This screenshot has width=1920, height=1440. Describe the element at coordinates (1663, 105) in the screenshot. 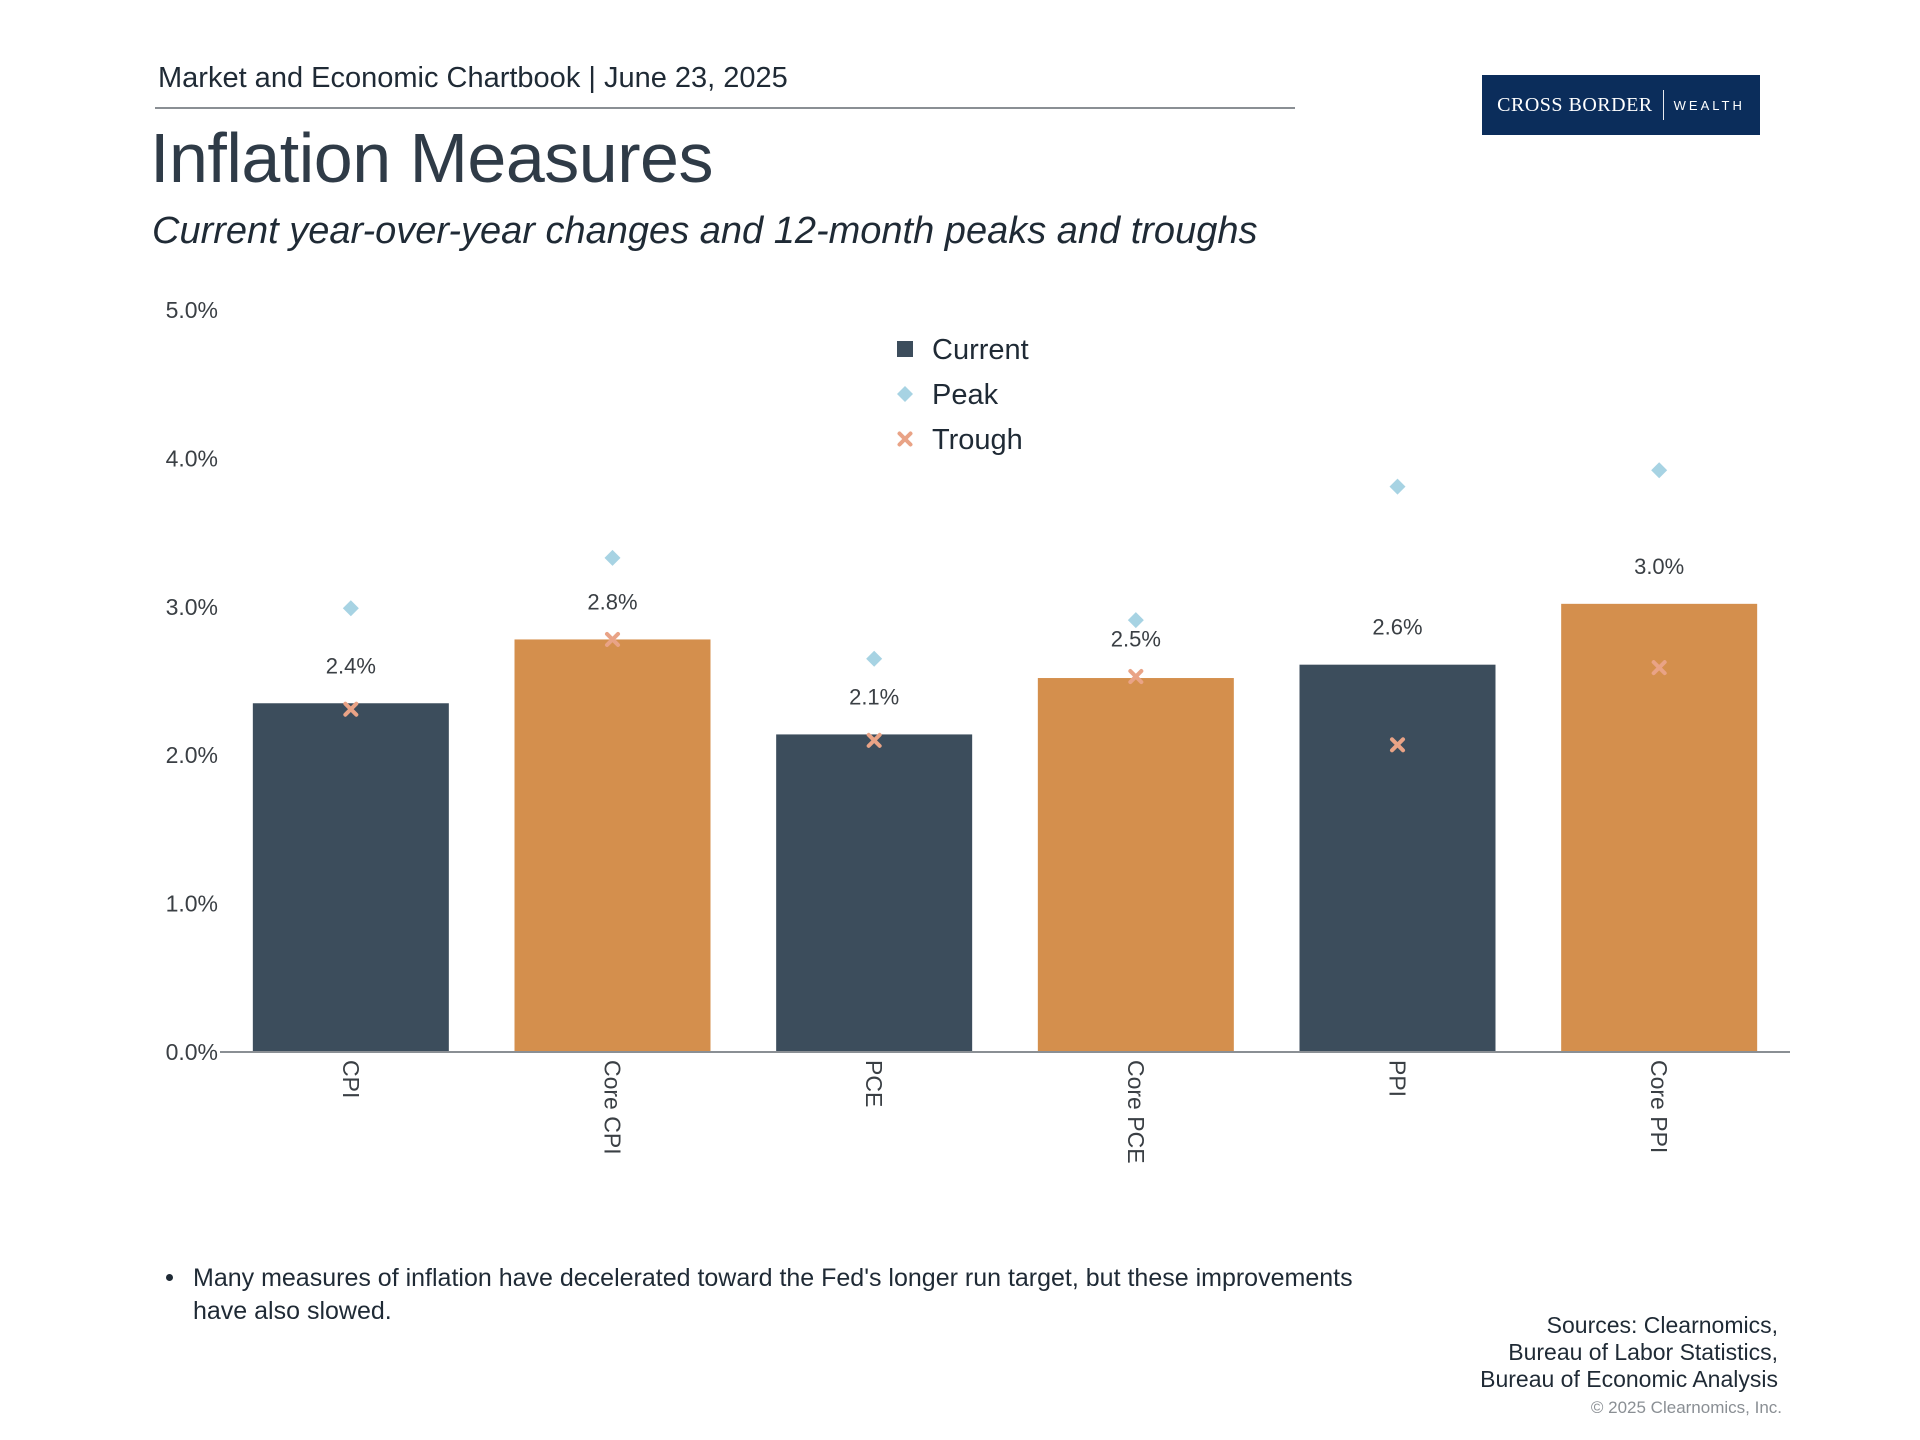

I see `logo-separator` at that location.